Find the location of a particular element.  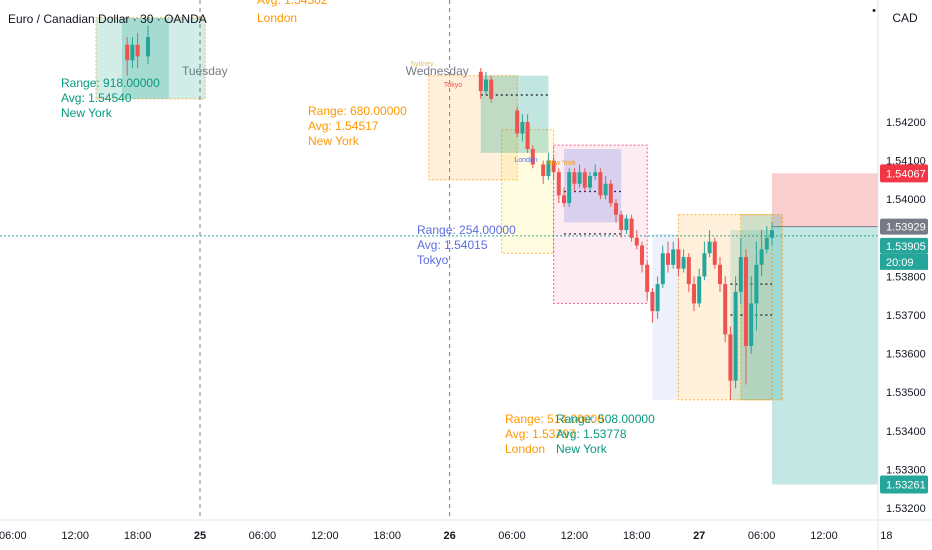

currency-button is located at coordinates (905, 17).